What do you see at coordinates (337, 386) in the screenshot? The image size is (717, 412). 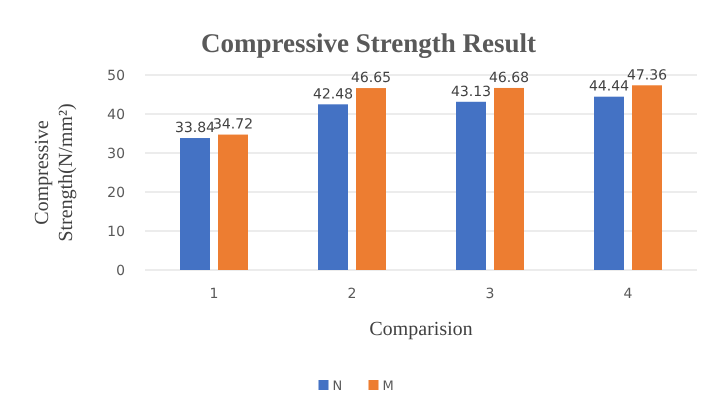 I see `legend-label: N` at bounding box center [337, 386].